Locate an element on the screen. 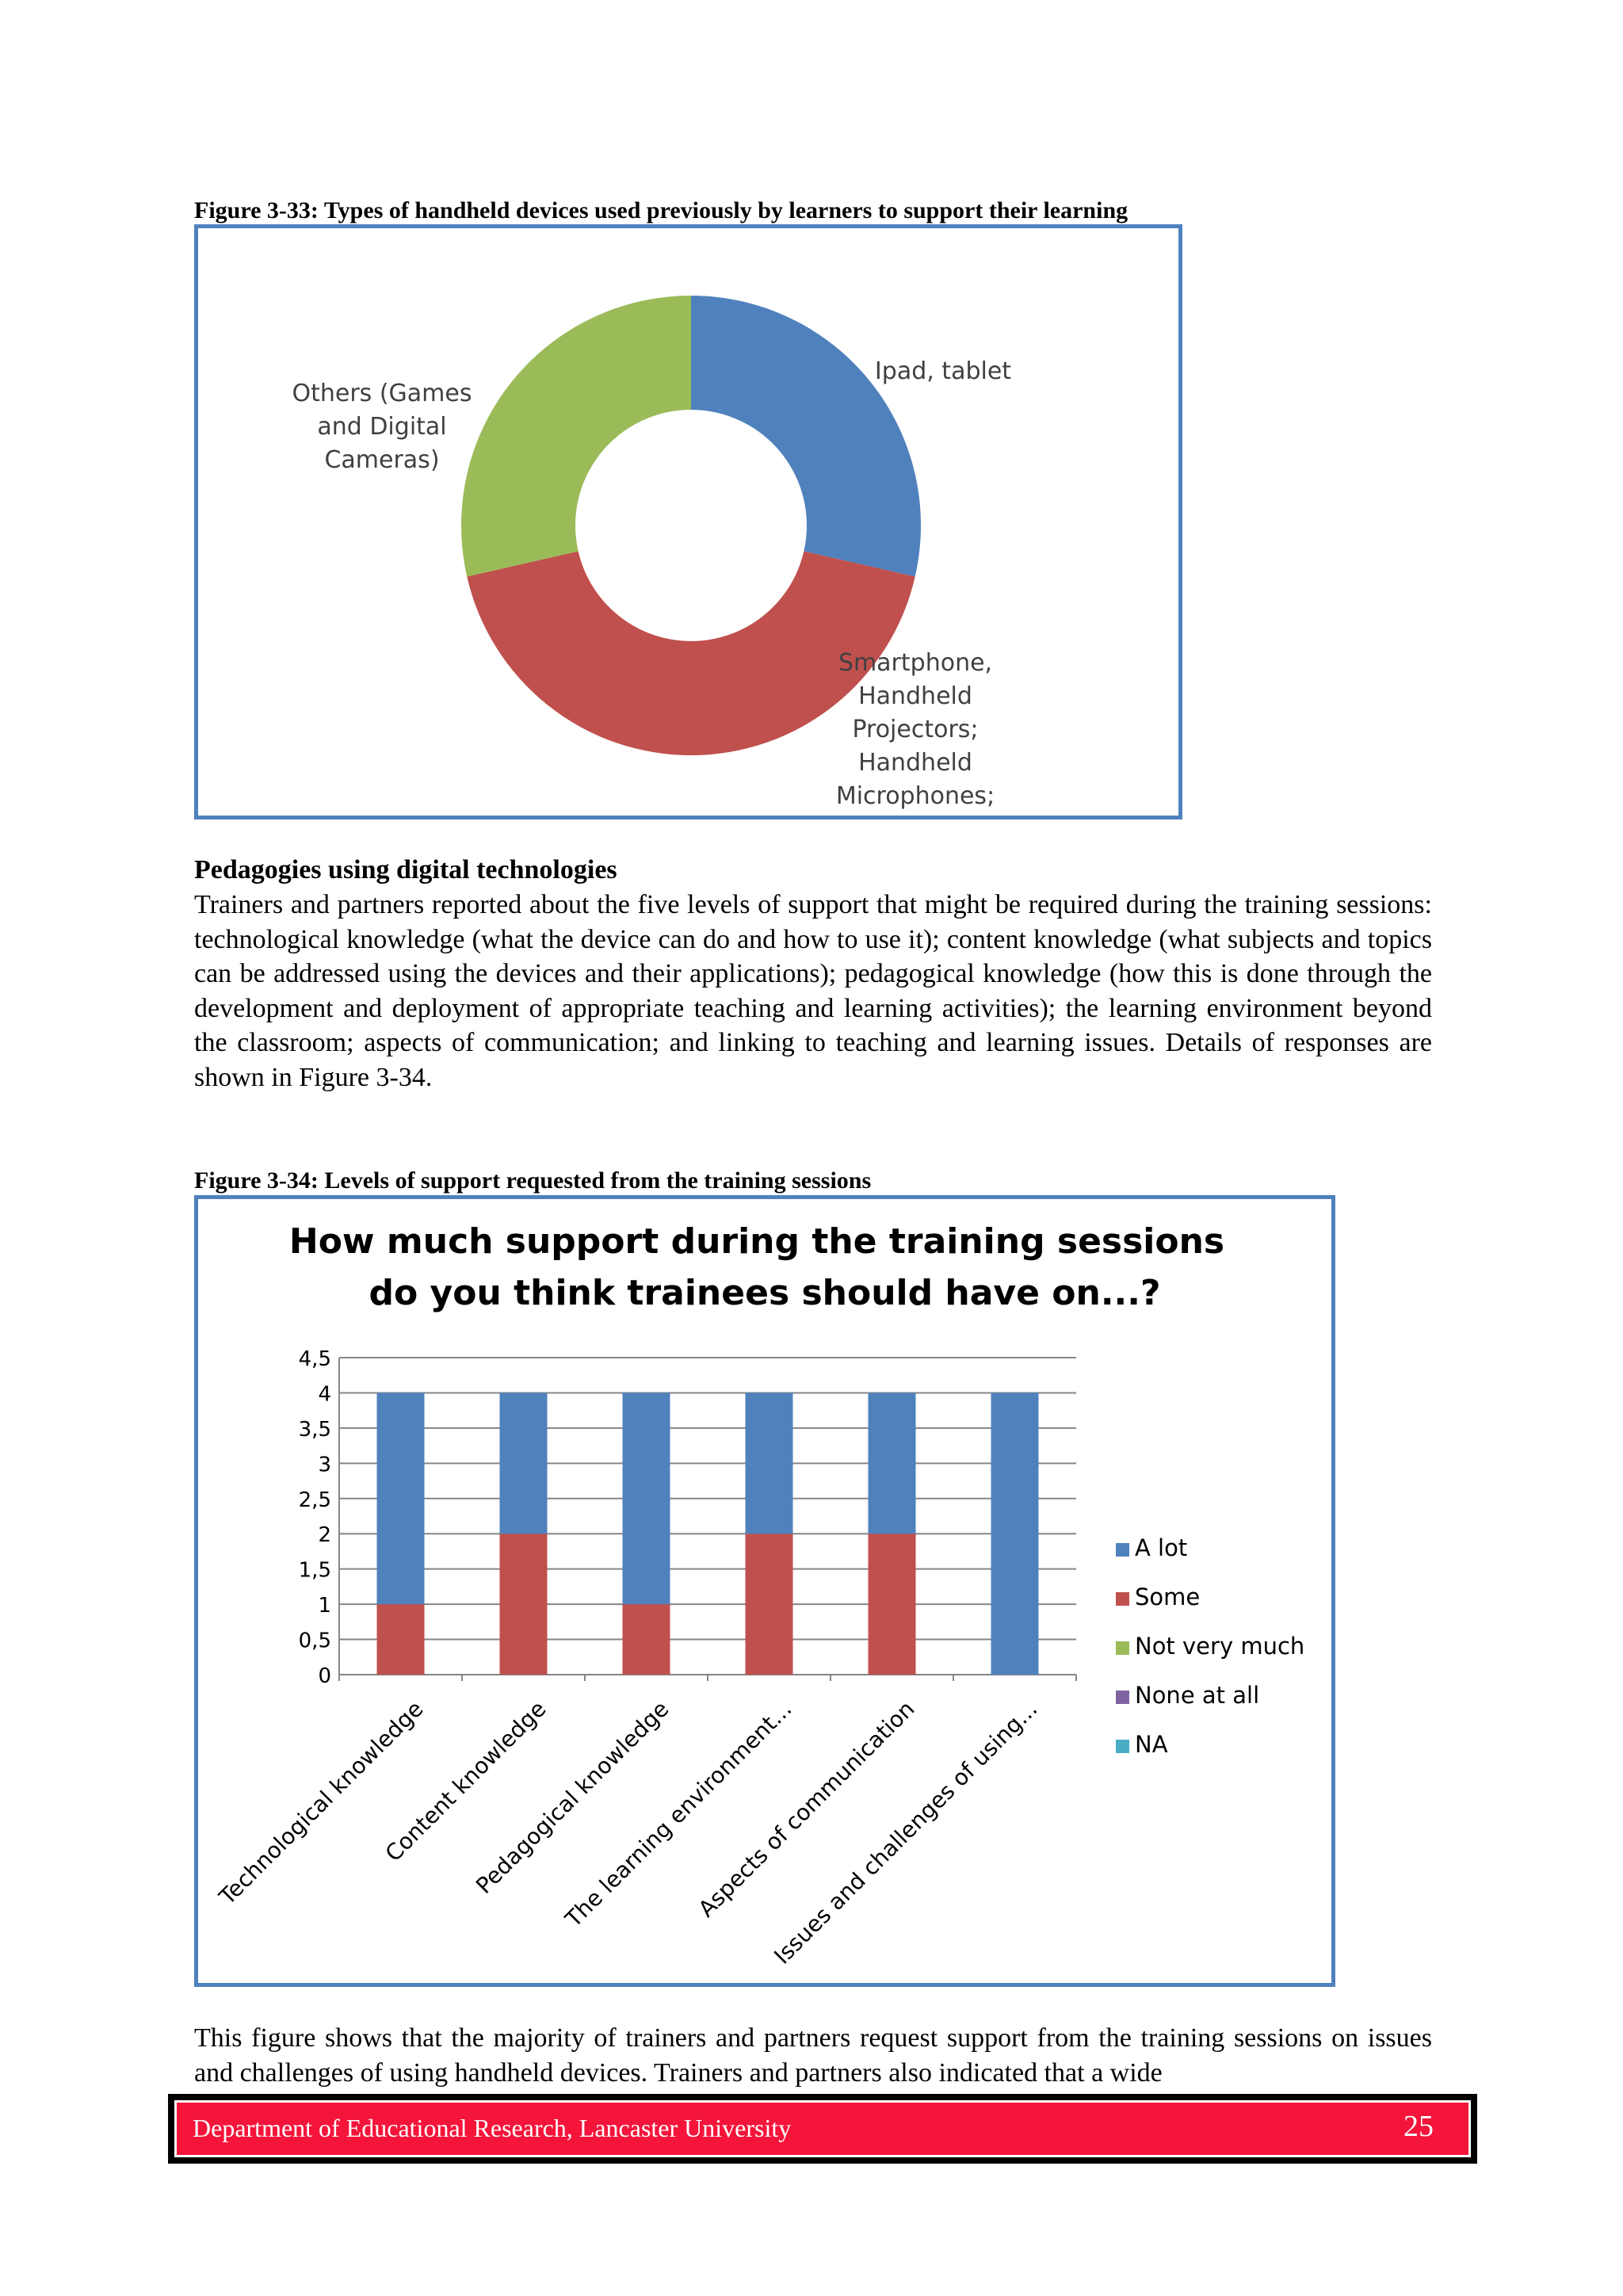 The image size is (1623, 2296). y-tick-label: 3,5 is located at coordinates (315, 1430).